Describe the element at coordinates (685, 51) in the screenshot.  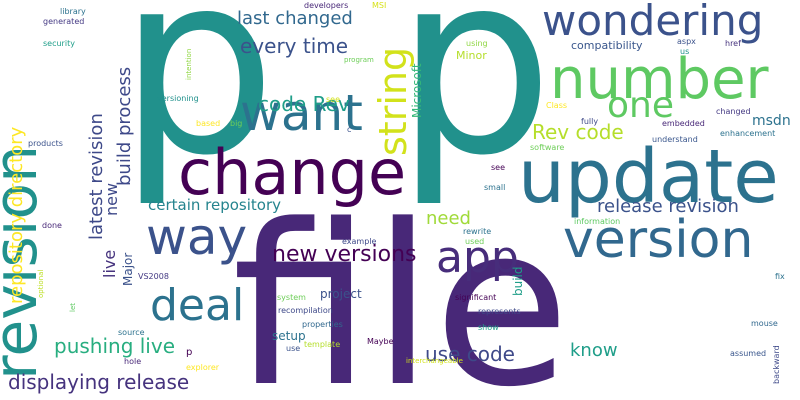
I see `word-us: us` at that location.